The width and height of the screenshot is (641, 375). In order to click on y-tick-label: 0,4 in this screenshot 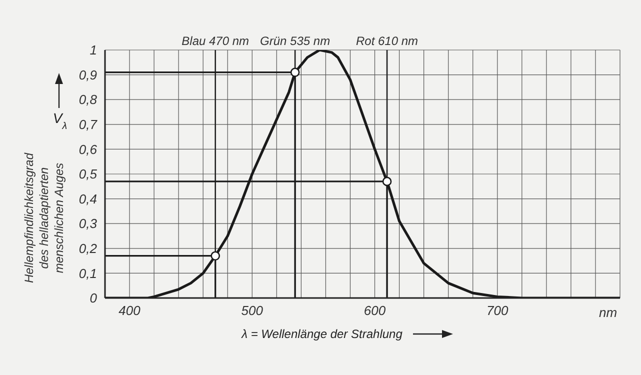, I will do `click(87, 198)`.